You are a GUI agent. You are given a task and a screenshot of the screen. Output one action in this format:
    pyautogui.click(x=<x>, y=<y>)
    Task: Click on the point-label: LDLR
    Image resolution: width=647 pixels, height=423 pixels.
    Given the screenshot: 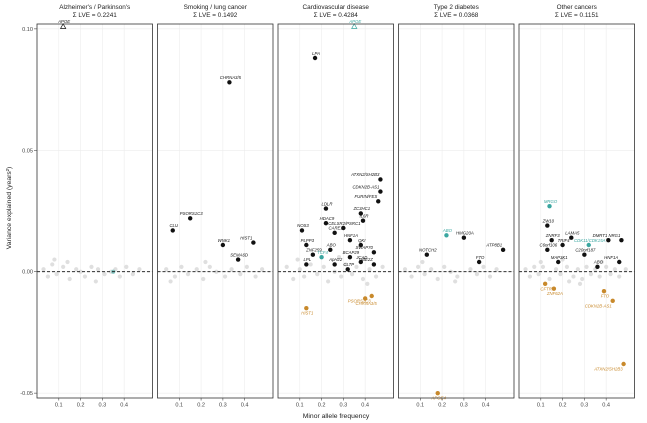 What is the action you would take?
    pyautogui.click(x=326, y=203)
    